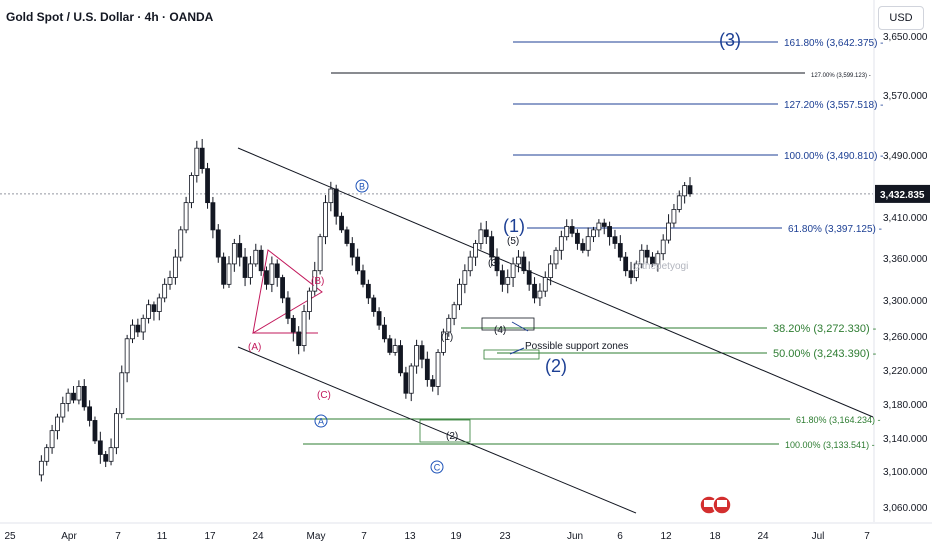  Describe the element at coordinates (905, 259) in the screenshot. I see `y-tick-label: 3,360.000` at that location.